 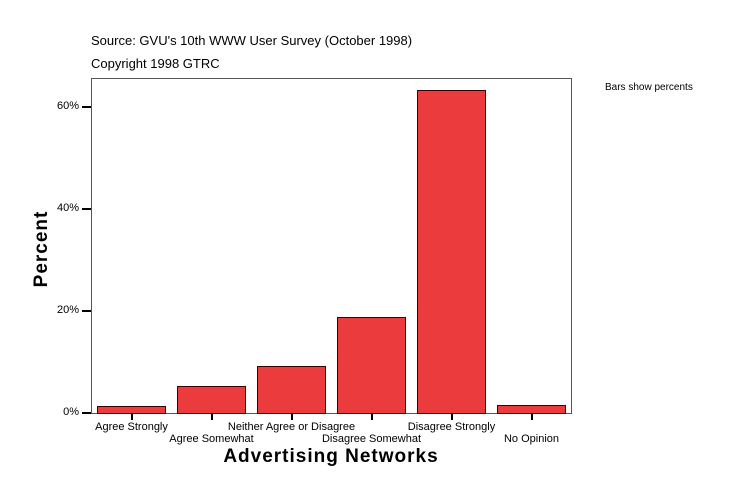 I want to click on y-tick-label: 0%, so click(x=71, y=412).